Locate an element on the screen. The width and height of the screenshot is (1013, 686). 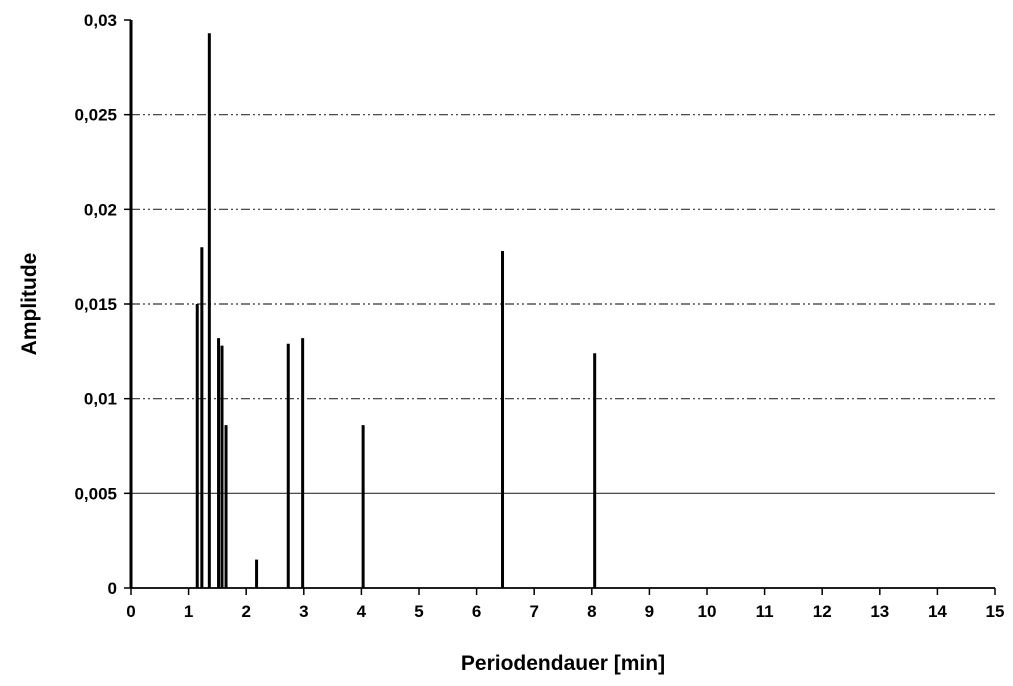
x-tick-label: 7 is located at coordinates (533, 611).